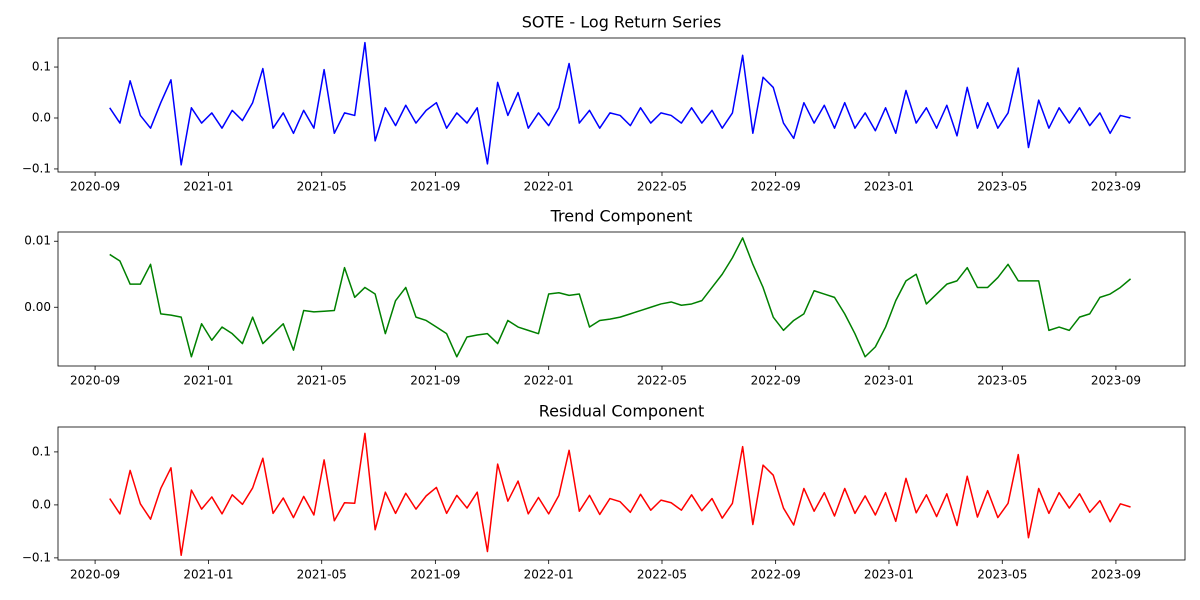 The height and width of the screenshot is (600, 1200). Describe the element at coordinates (622, 411) in the screenshot. I see `chart-title: Residual Component` at that location.